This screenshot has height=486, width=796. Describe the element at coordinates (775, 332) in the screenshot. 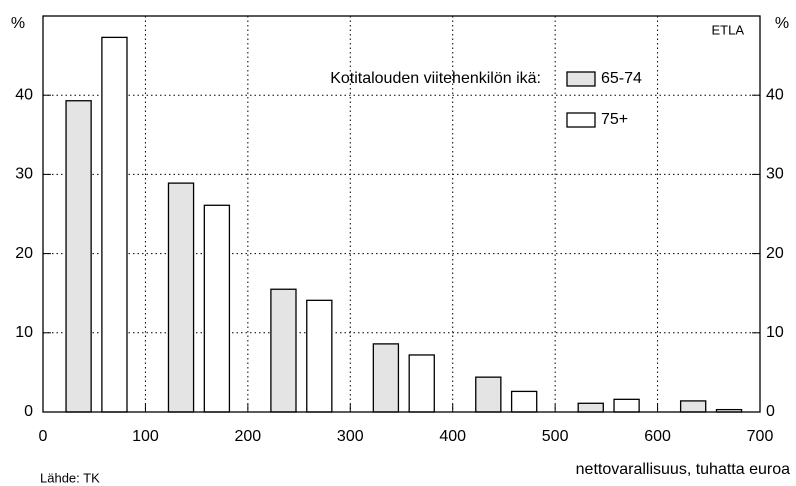

I see `y-tick-label-right: 10` at that location.